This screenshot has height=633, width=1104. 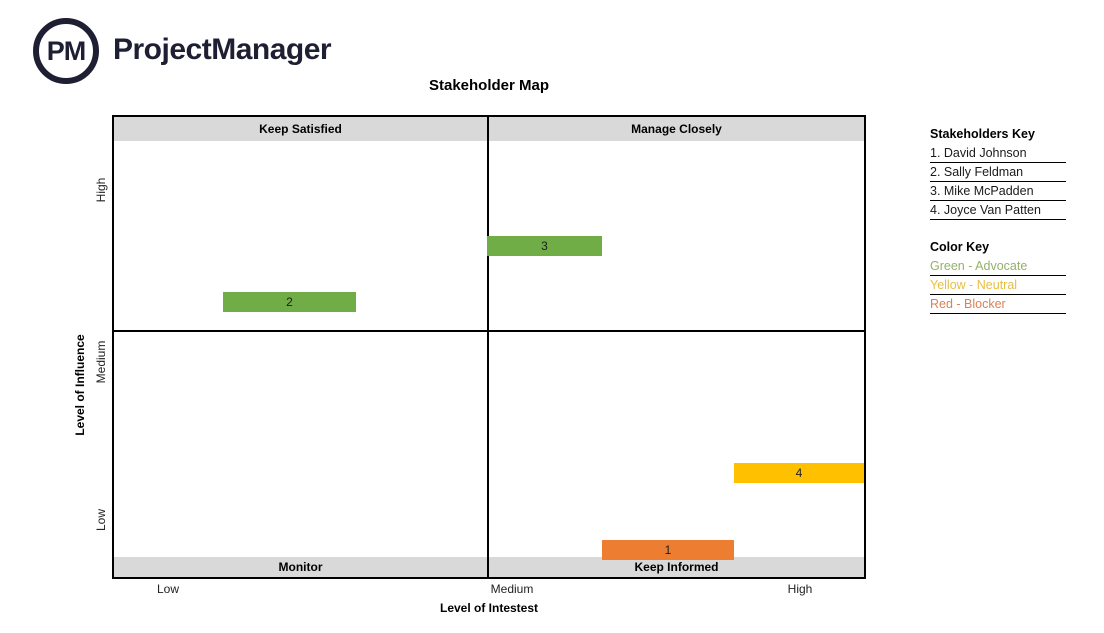 What do you see at coordinates (512, 589) in the screenshot?
I see `x-tick-medium: Medium` at bounding box center [512, 589].